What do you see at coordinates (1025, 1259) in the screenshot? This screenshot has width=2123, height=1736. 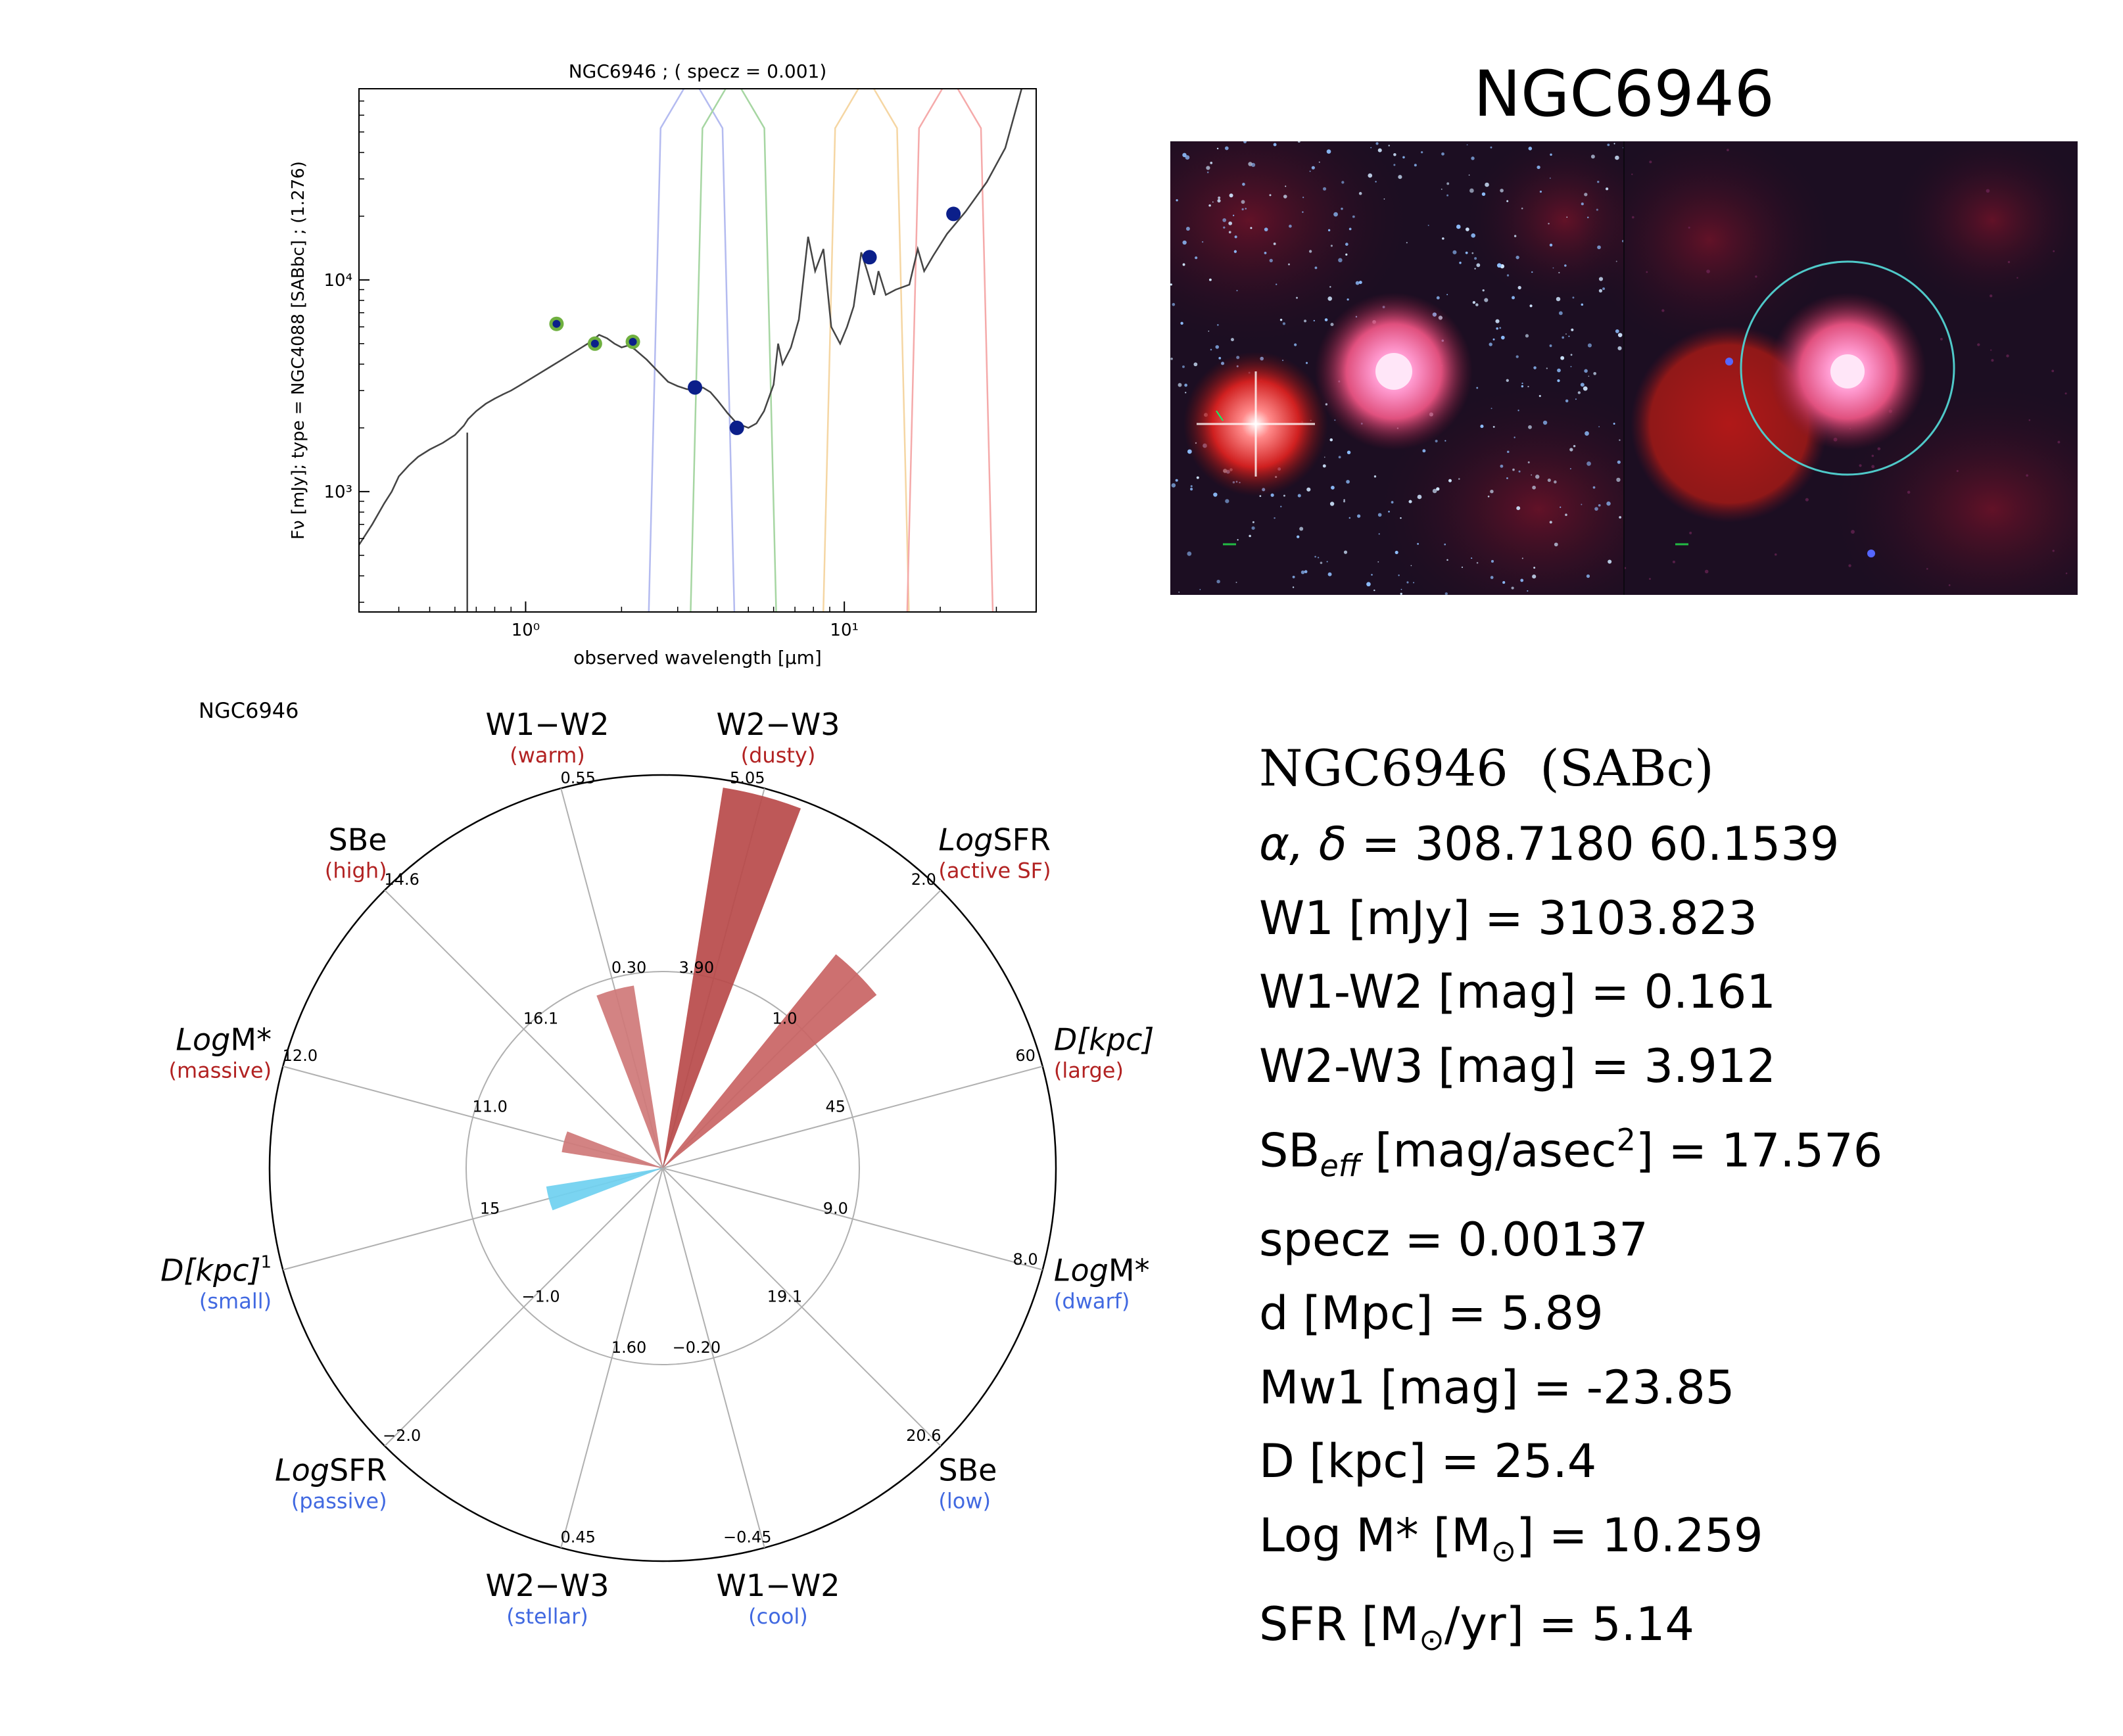 I see `radar-tick-label: 8.0` at bounding box center [1025, 1259].